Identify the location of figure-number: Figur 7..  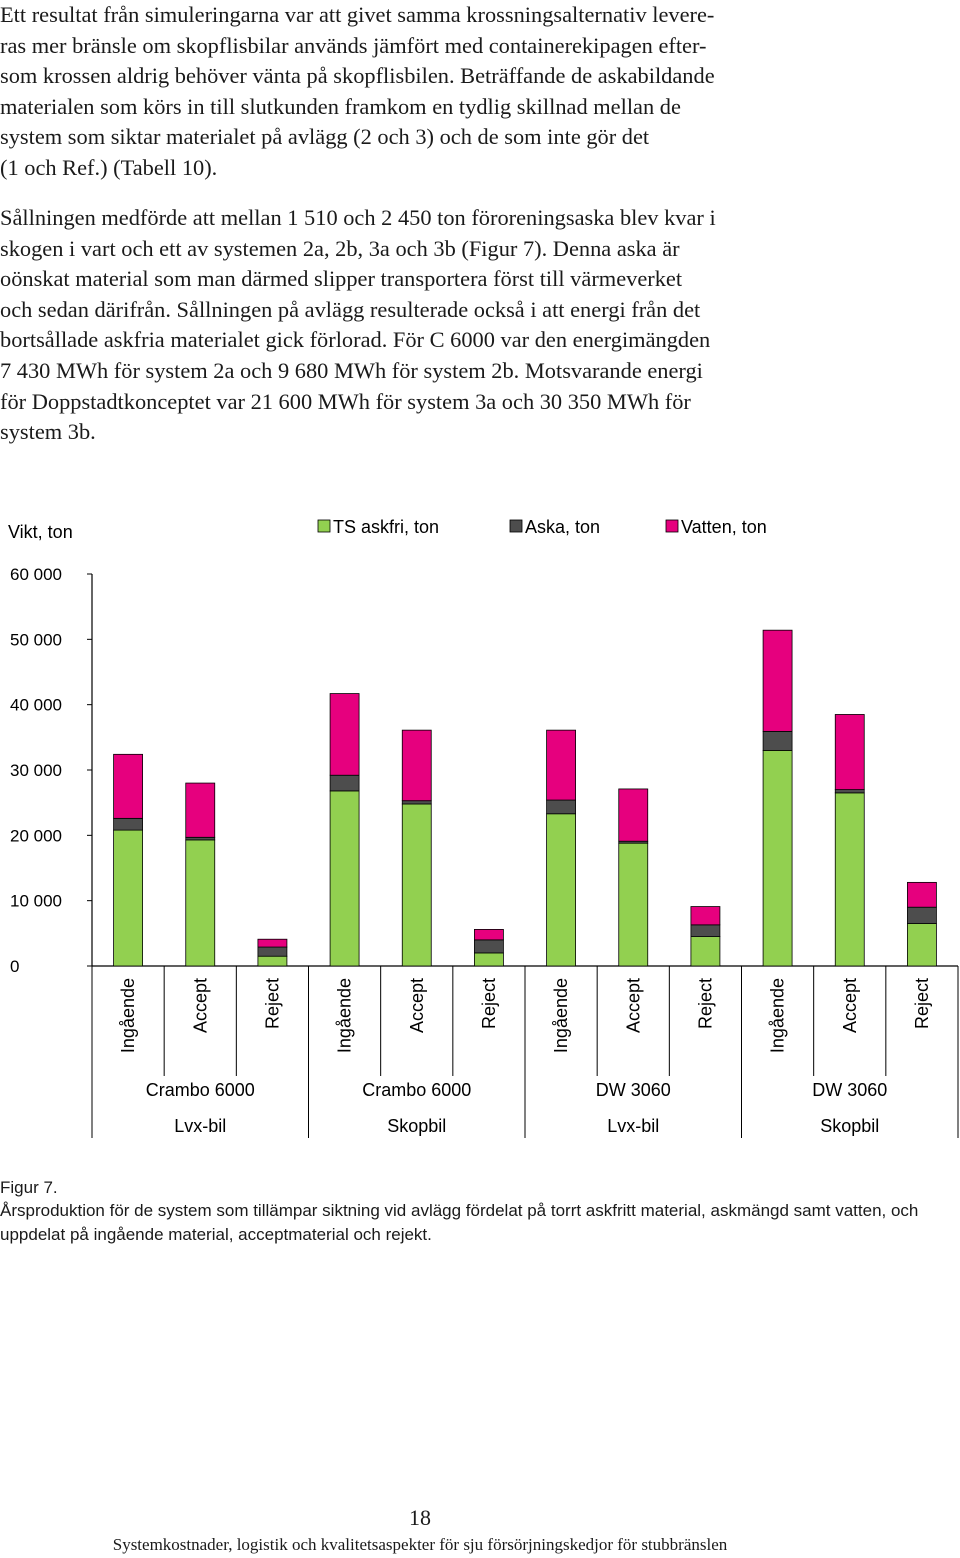
(29, 1187).